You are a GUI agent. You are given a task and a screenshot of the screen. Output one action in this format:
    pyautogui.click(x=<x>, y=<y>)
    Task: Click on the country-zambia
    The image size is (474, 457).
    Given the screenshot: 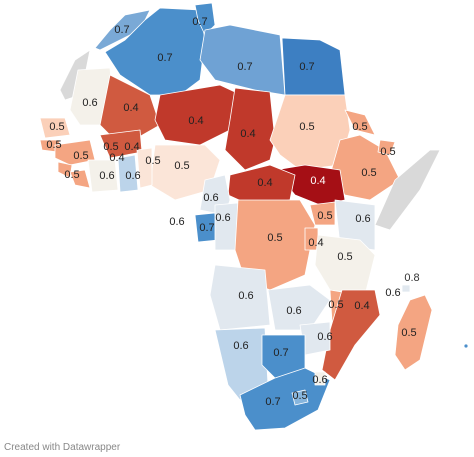 What is the action you would take?
    pyautogui.click(x=299, y=307)
    